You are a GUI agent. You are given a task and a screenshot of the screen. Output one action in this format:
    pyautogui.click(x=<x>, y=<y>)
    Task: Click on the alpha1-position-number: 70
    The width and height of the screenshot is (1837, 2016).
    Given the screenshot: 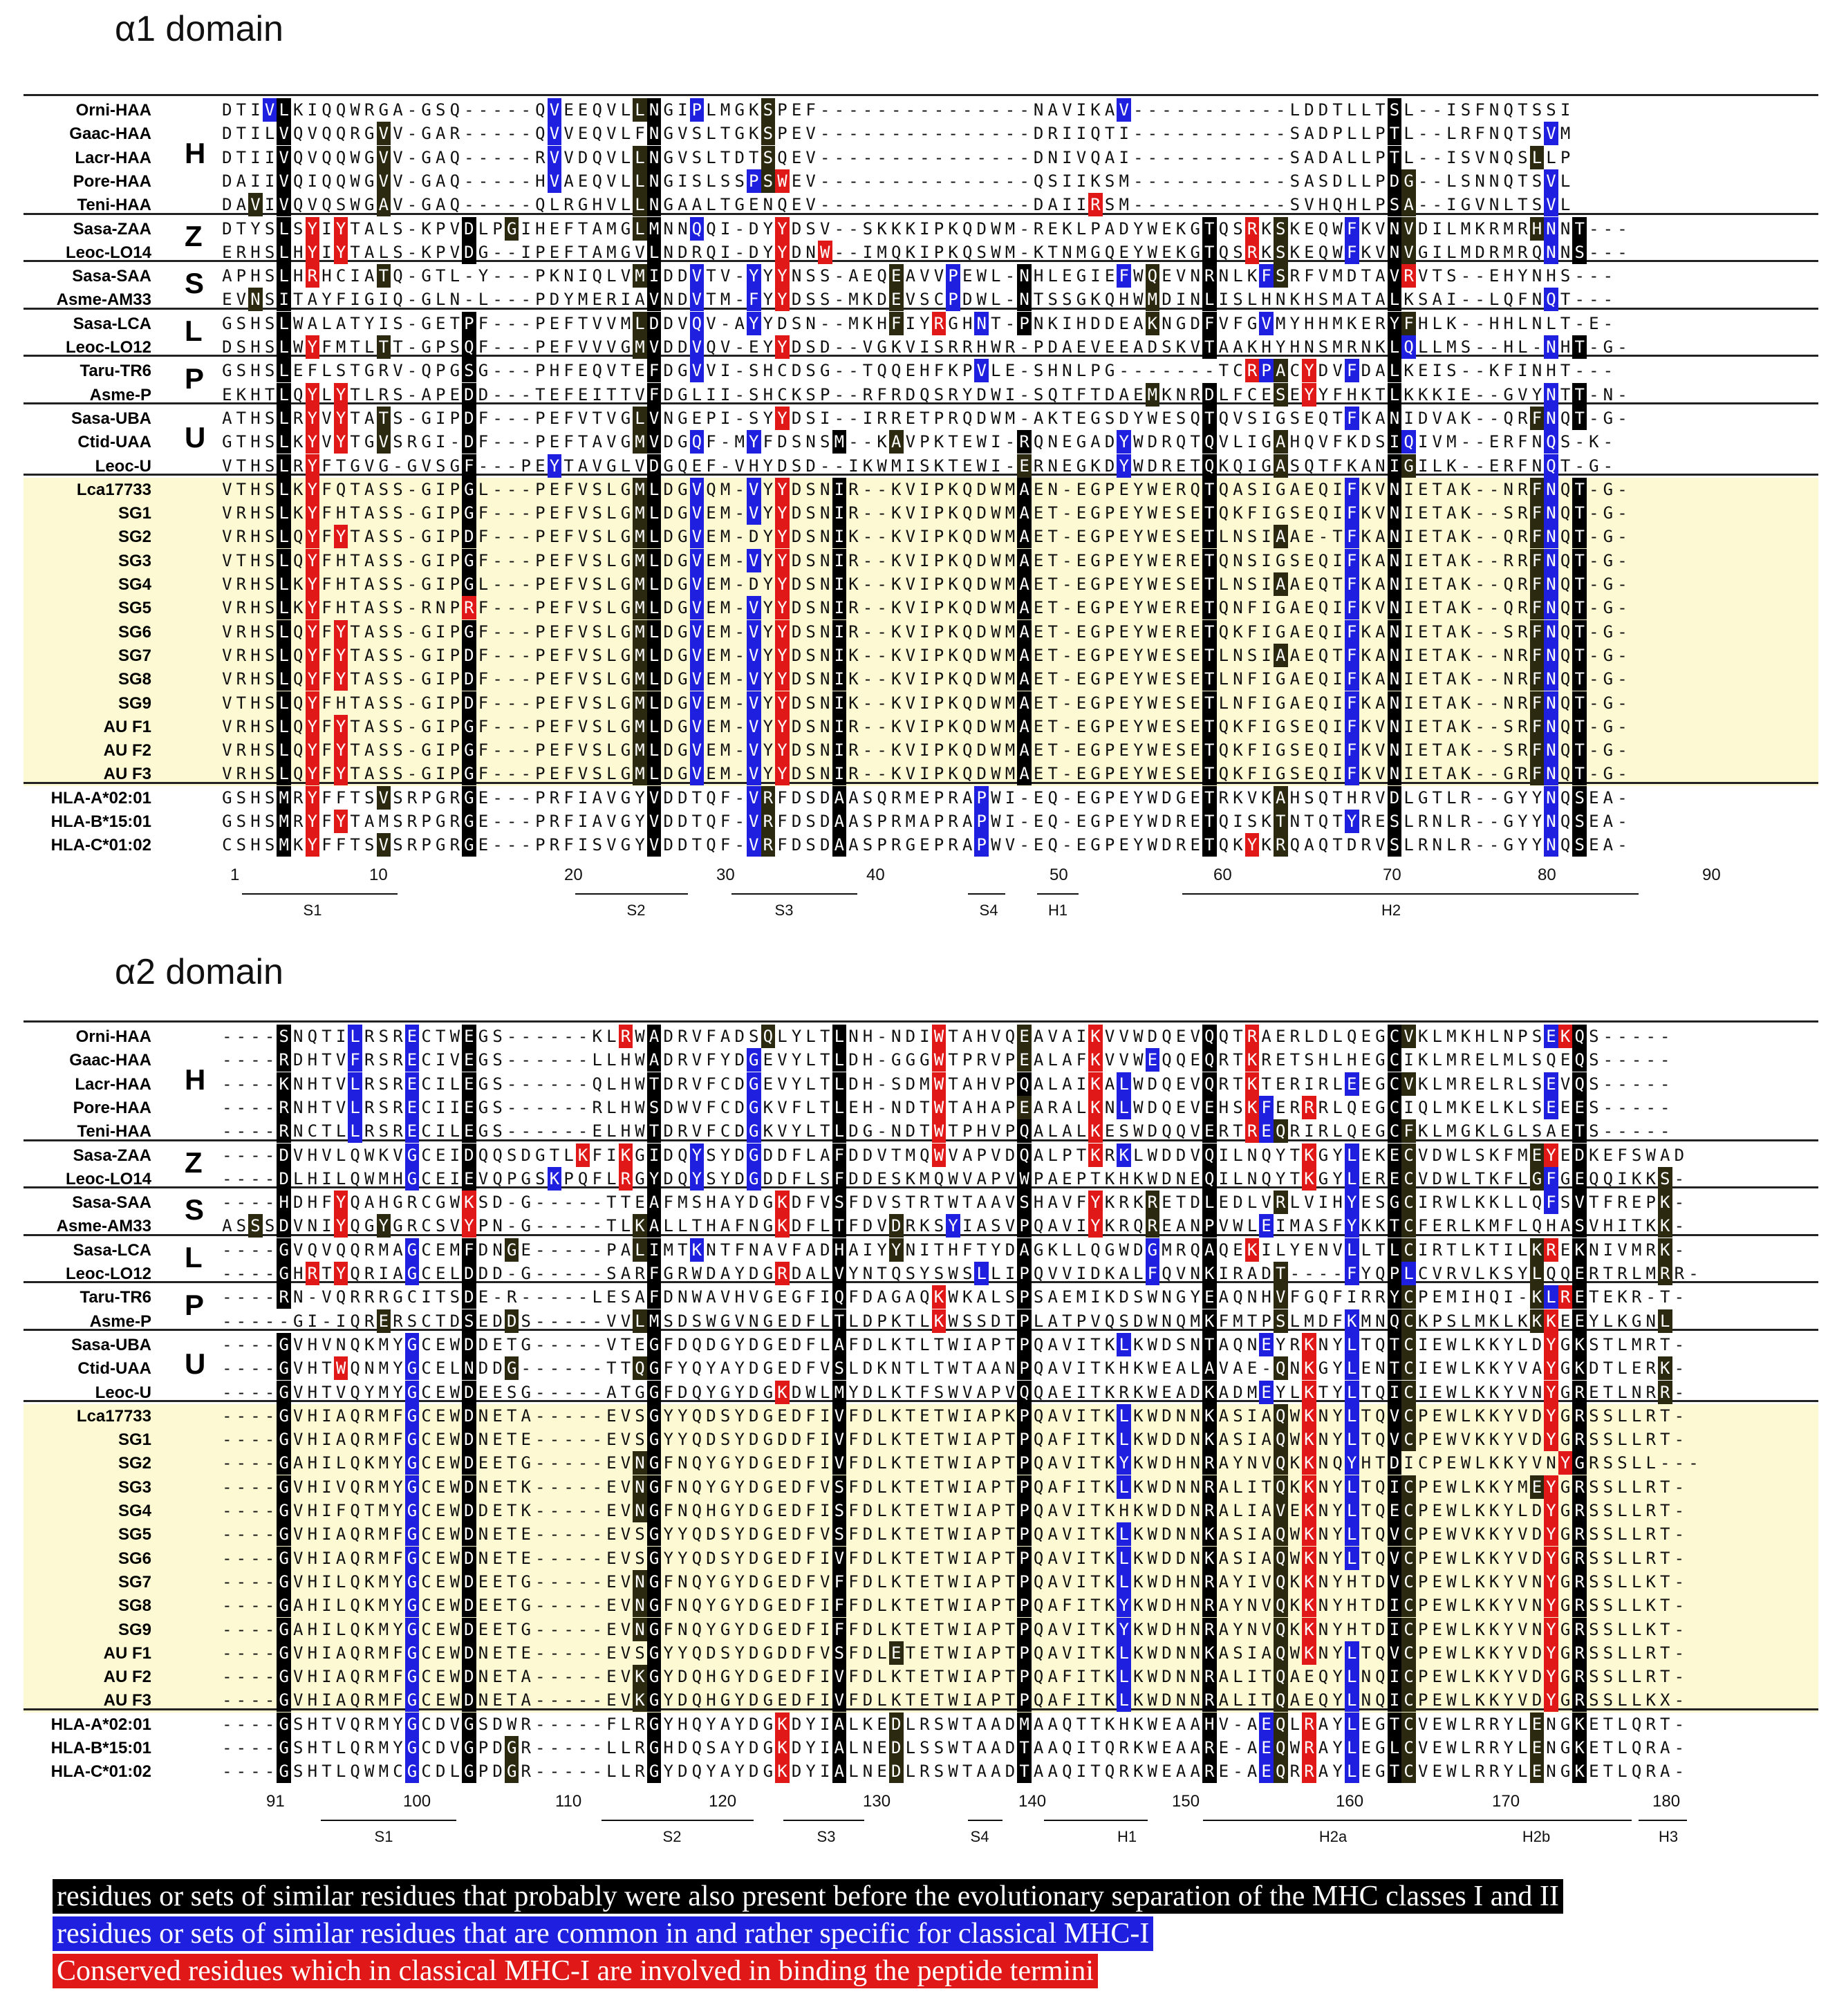 What is the action you would take?
    pyautogui.click(x=1392, y=874)
    